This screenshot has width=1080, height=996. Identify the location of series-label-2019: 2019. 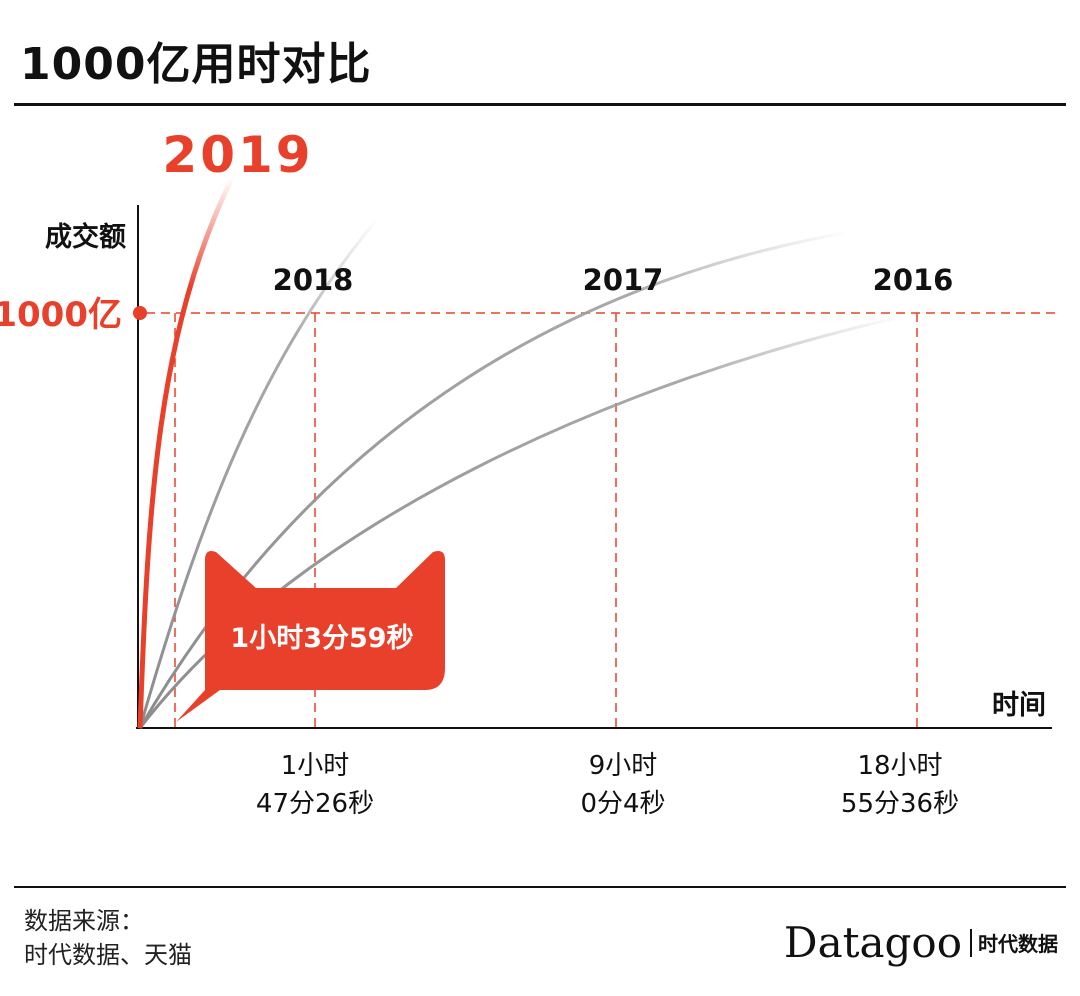
(237, 155).